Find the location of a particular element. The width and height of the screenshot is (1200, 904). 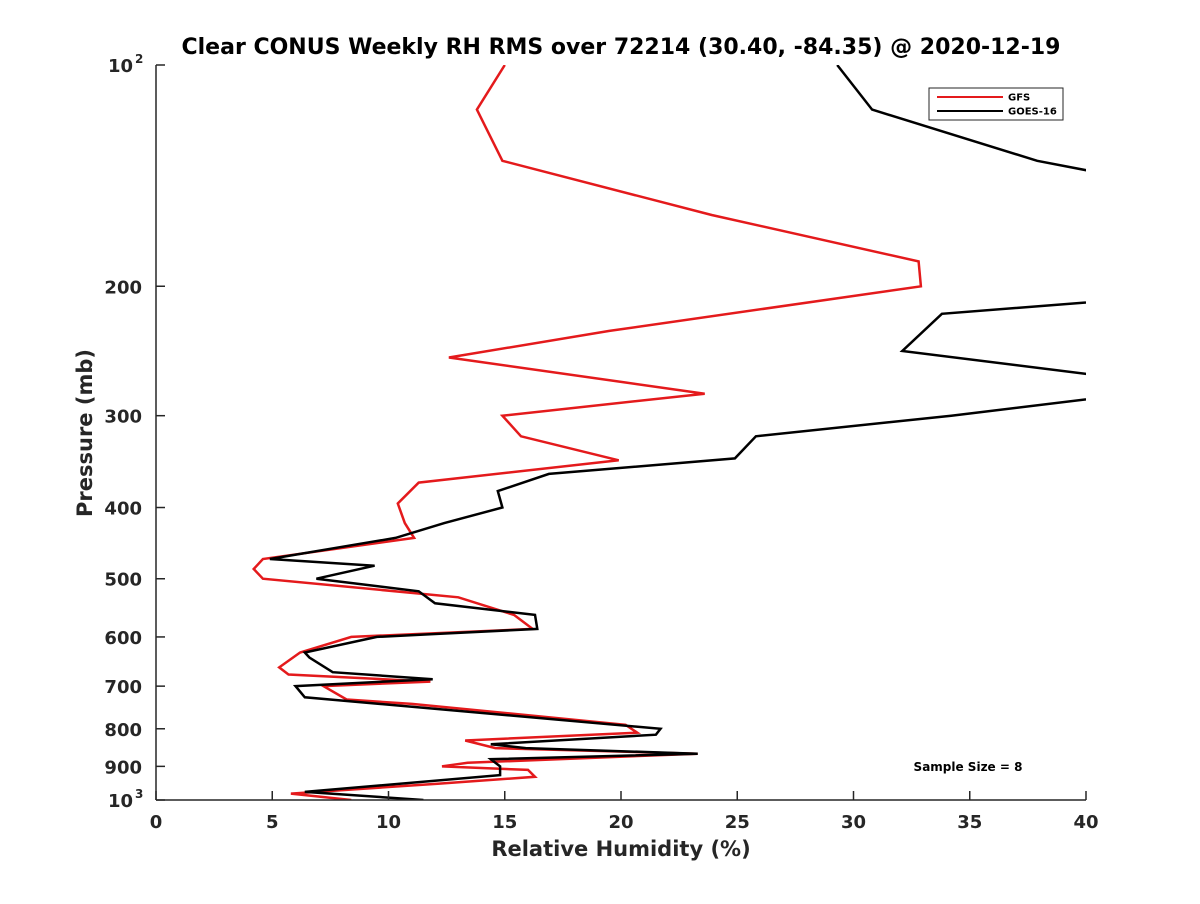

x-ticks: 0 5 10 15 20 25 30 35 40 is located at coordinates (624, 812).